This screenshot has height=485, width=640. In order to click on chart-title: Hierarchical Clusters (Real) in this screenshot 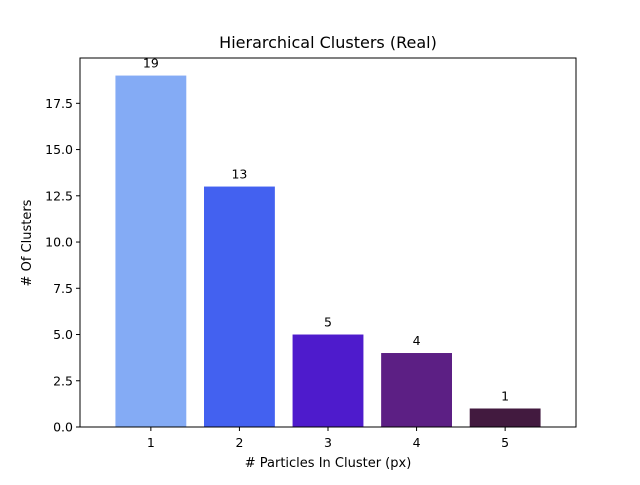, I will do `click(328, 42)`.